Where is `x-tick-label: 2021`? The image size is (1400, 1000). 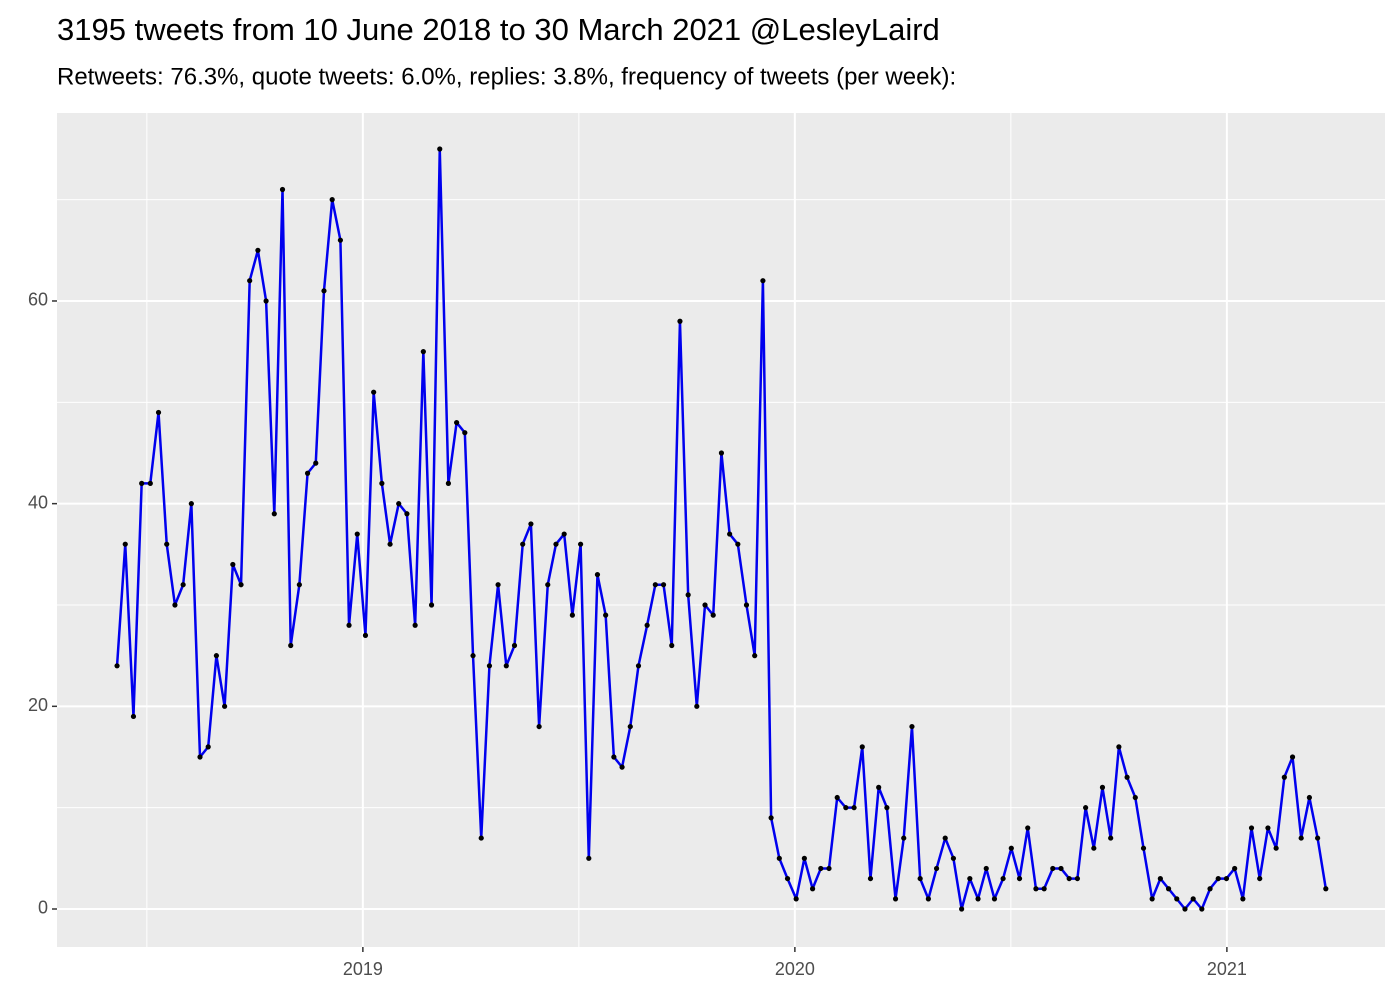 x-tick-label: 2021 is located at coordinates (1227, 969).